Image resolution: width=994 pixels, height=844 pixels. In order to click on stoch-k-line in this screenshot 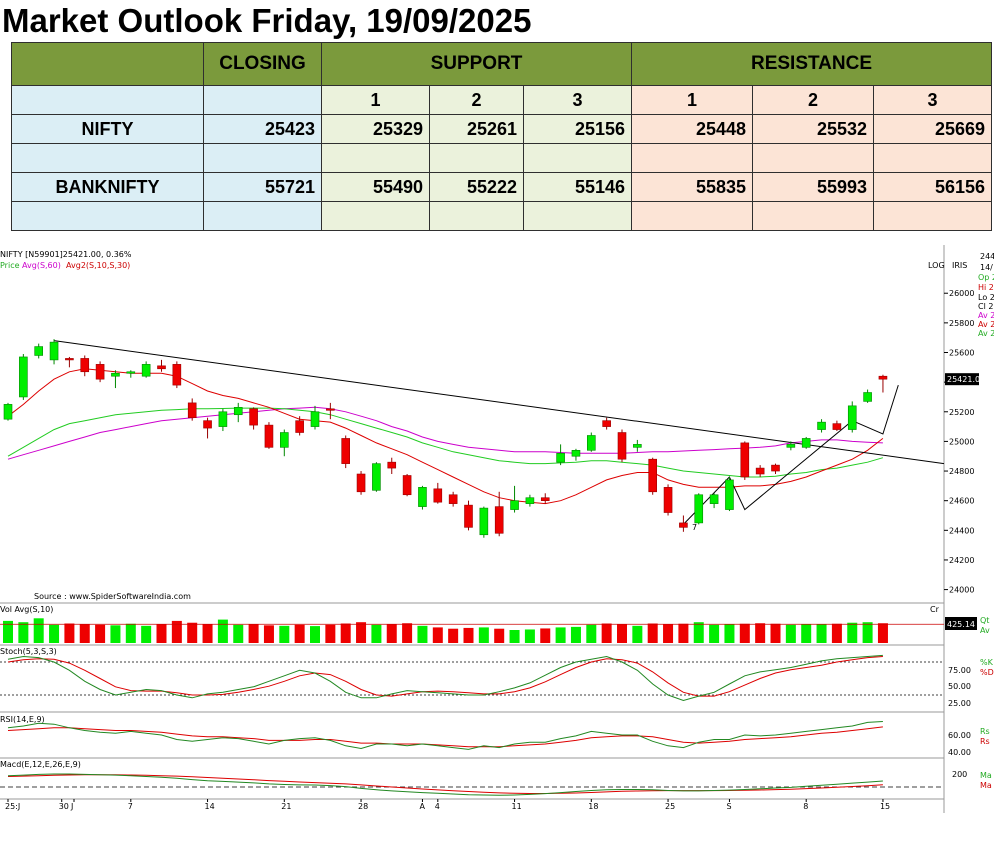, I will do `click(445, 678)`.